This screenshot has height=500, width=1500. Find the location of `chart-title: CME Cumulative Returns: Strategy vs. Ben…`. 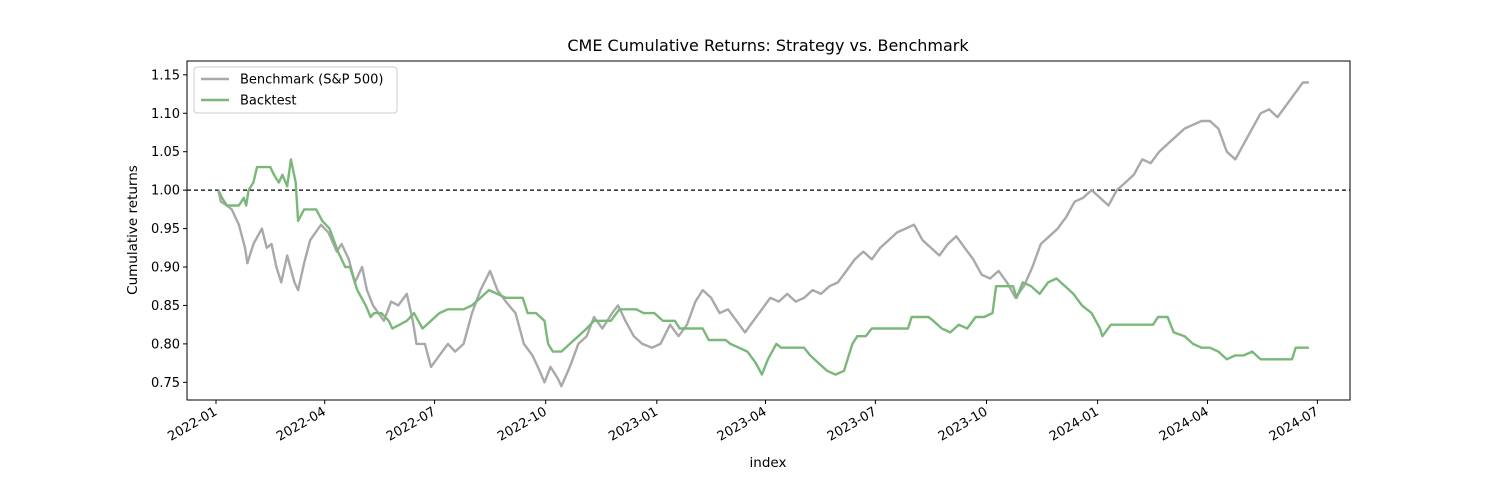

chart-title: CME Cumulative Returns: Strategy vs. Ben… is located at coordinates (768, 45).